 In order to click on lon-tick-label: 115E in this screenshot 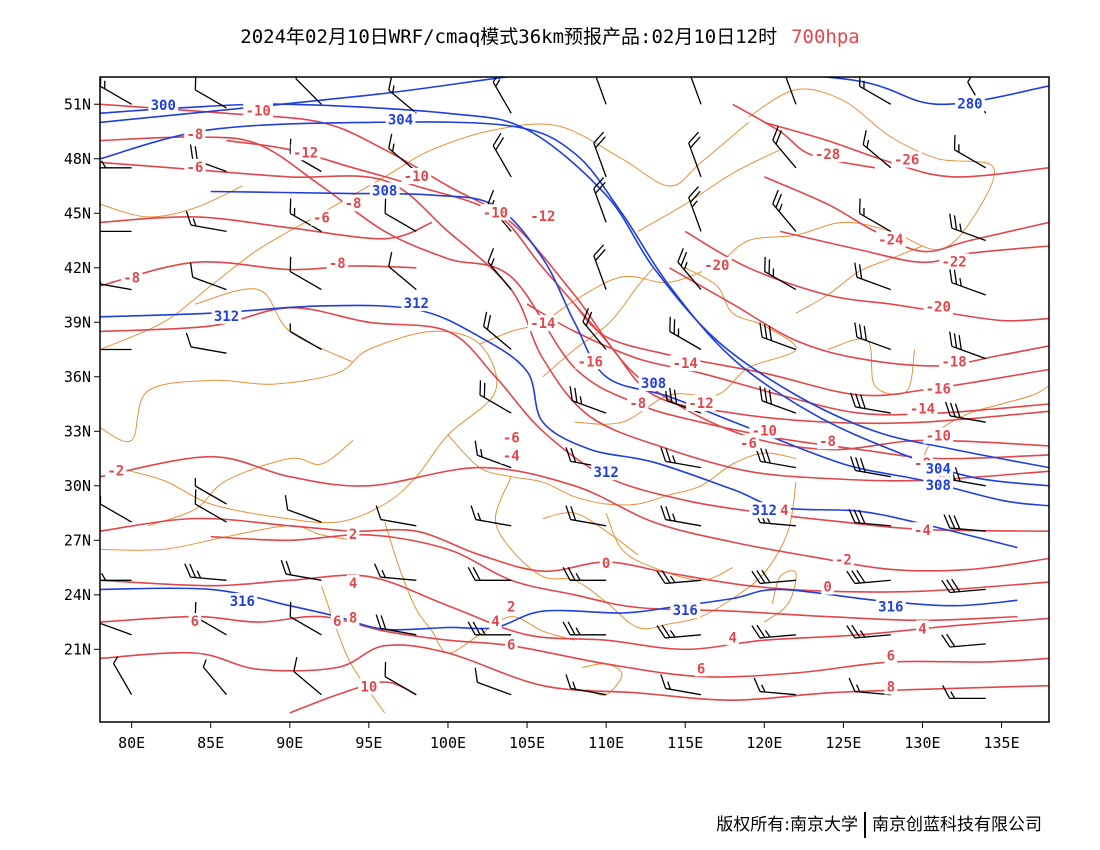, I will do `click(685, 743)`.